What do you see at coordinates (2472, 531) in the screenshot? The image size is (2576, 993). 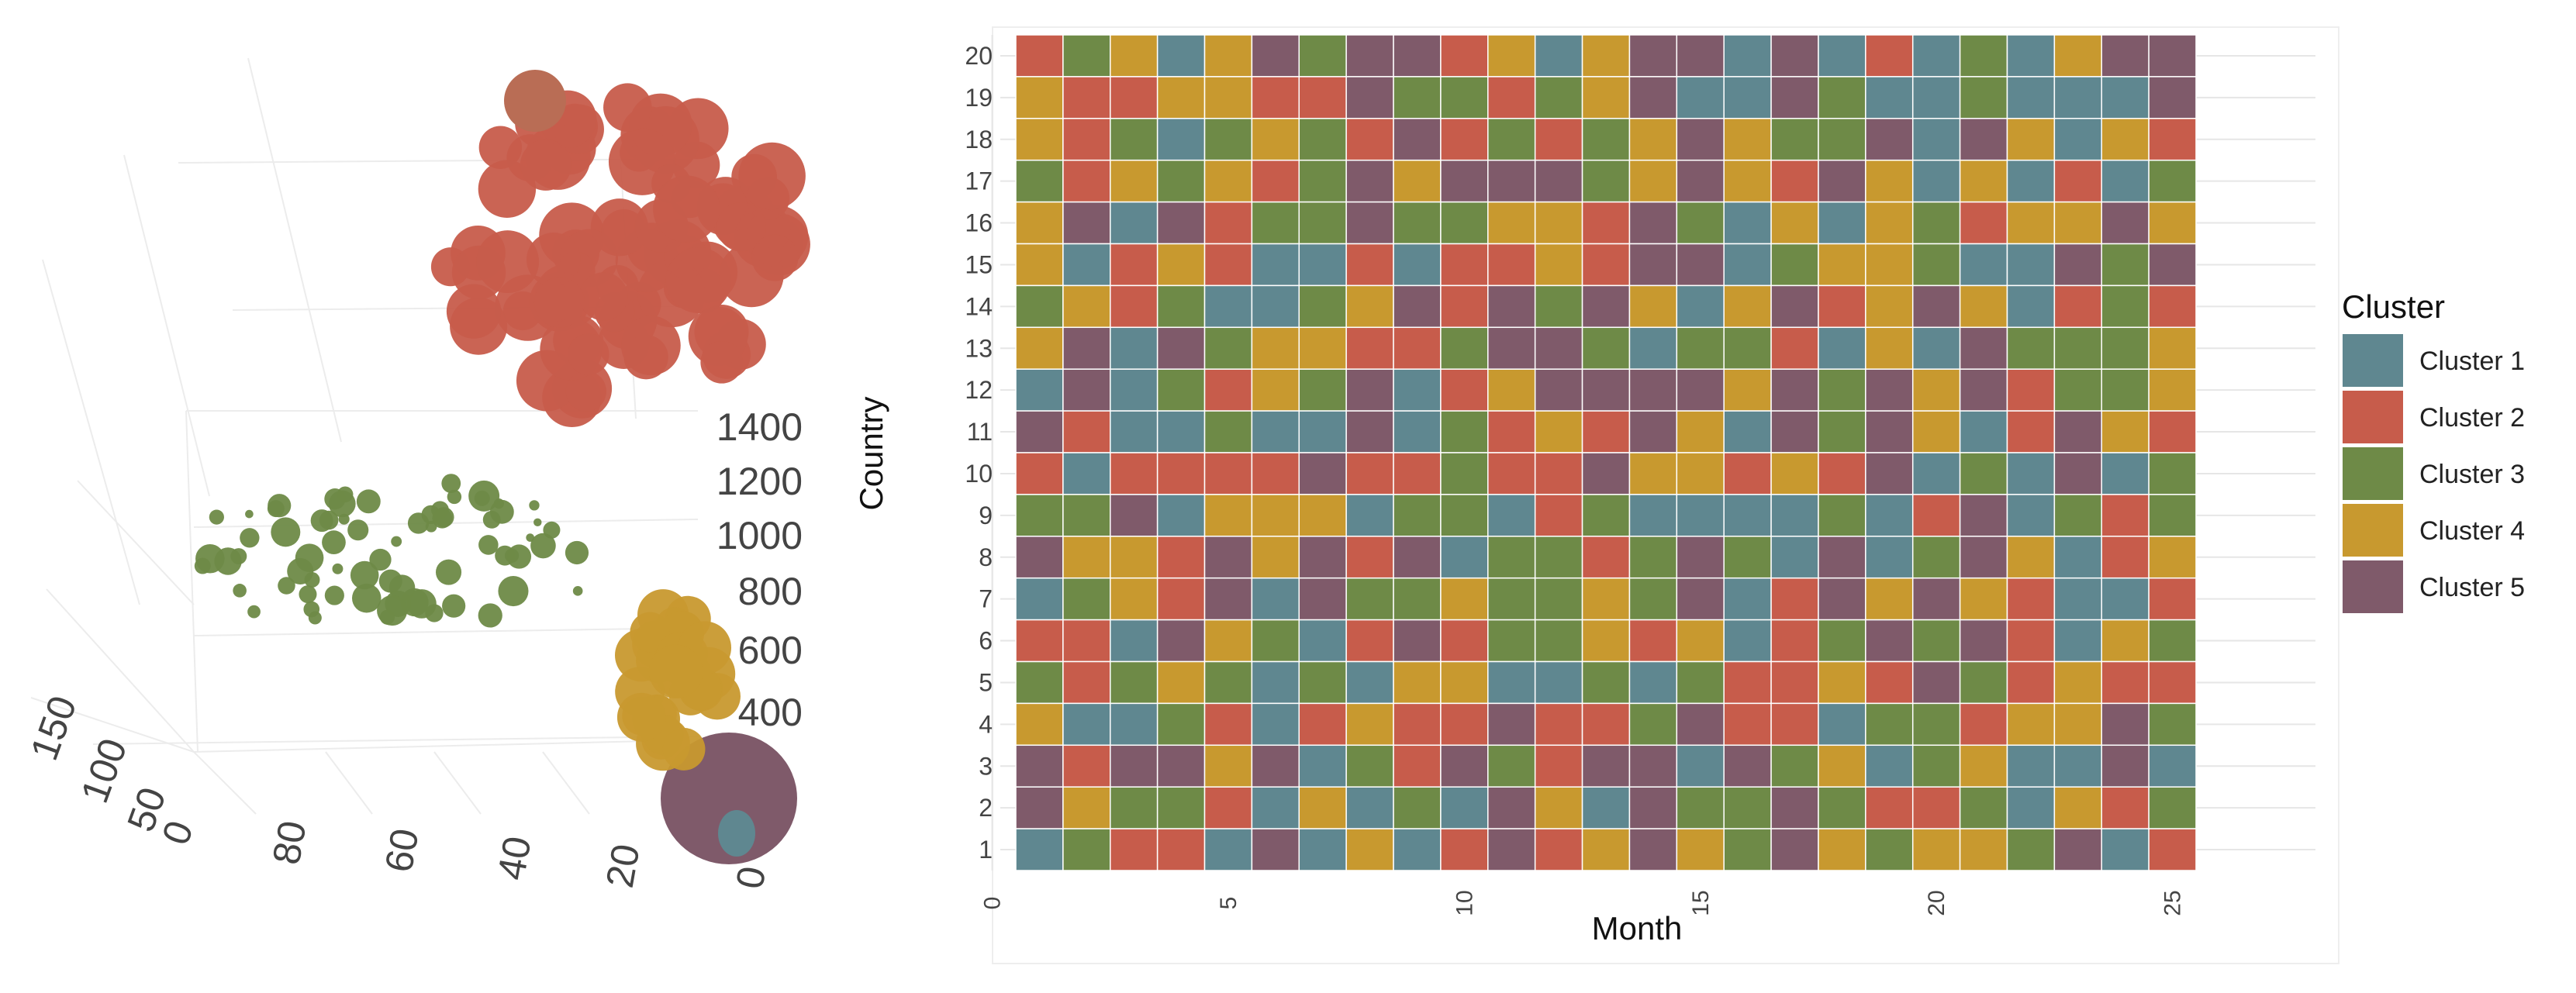 I see `legend-item-label: Cluster 4` at bounding box center [2472, 531].